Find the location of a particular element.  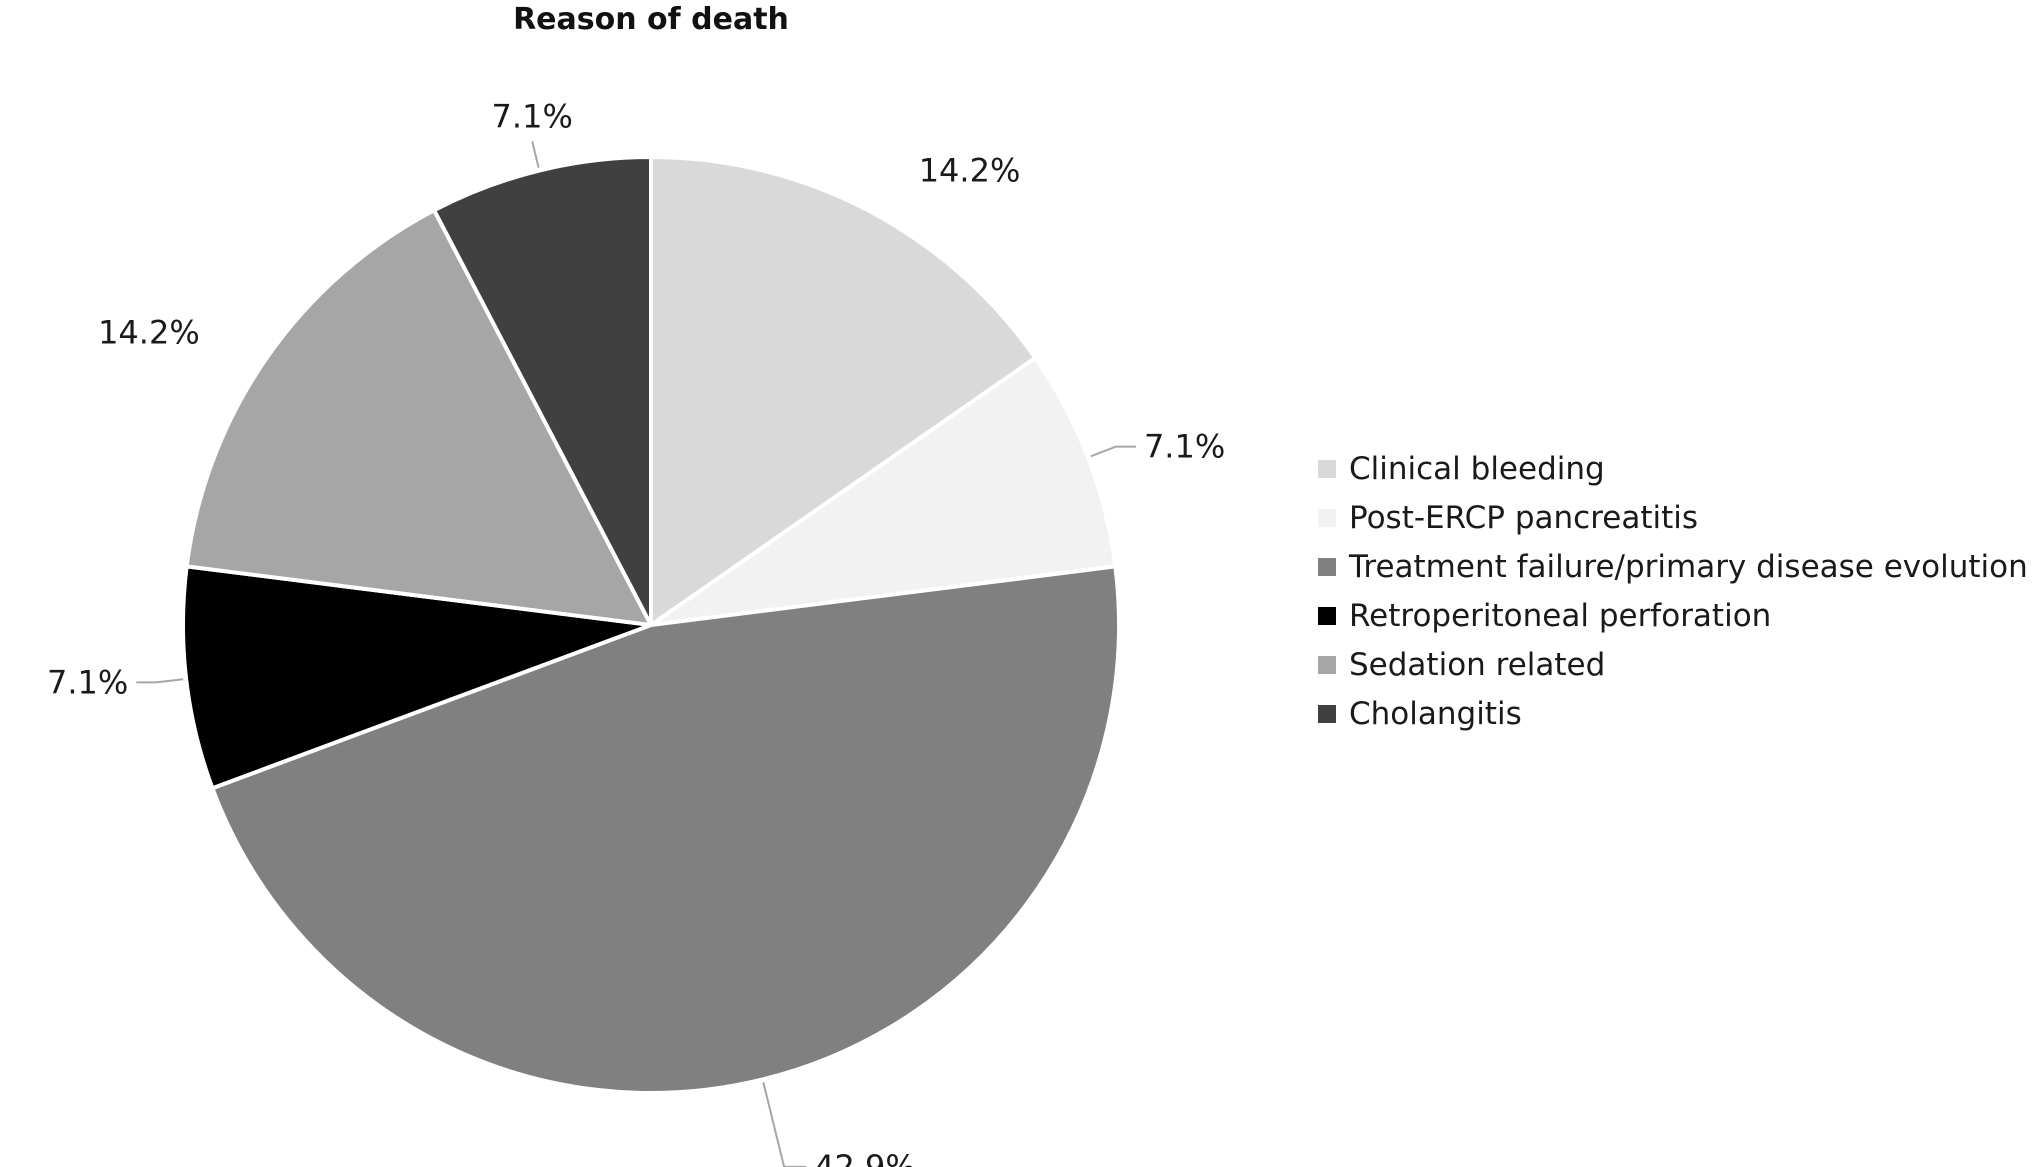

legend-label: Cholangitis is located at coordinates (1435, 713).